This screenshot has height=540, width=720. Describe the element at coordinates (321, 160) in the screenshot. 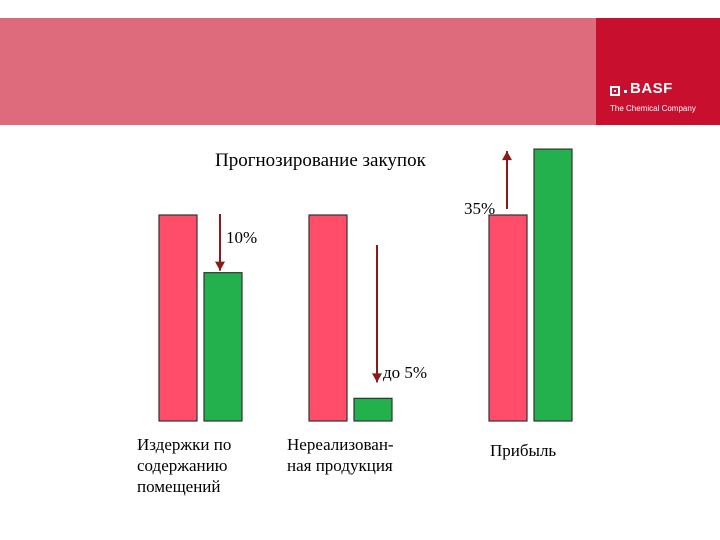

I see `chart-title: Прогнозирование закупок` at that location.